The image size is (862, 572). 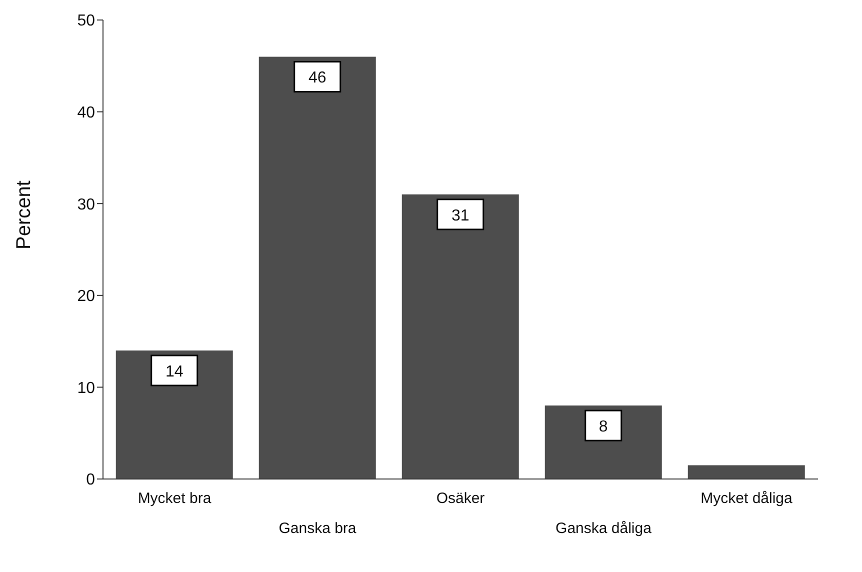 I want to click on y-tick-label: 20, so click(x=86, y=297).